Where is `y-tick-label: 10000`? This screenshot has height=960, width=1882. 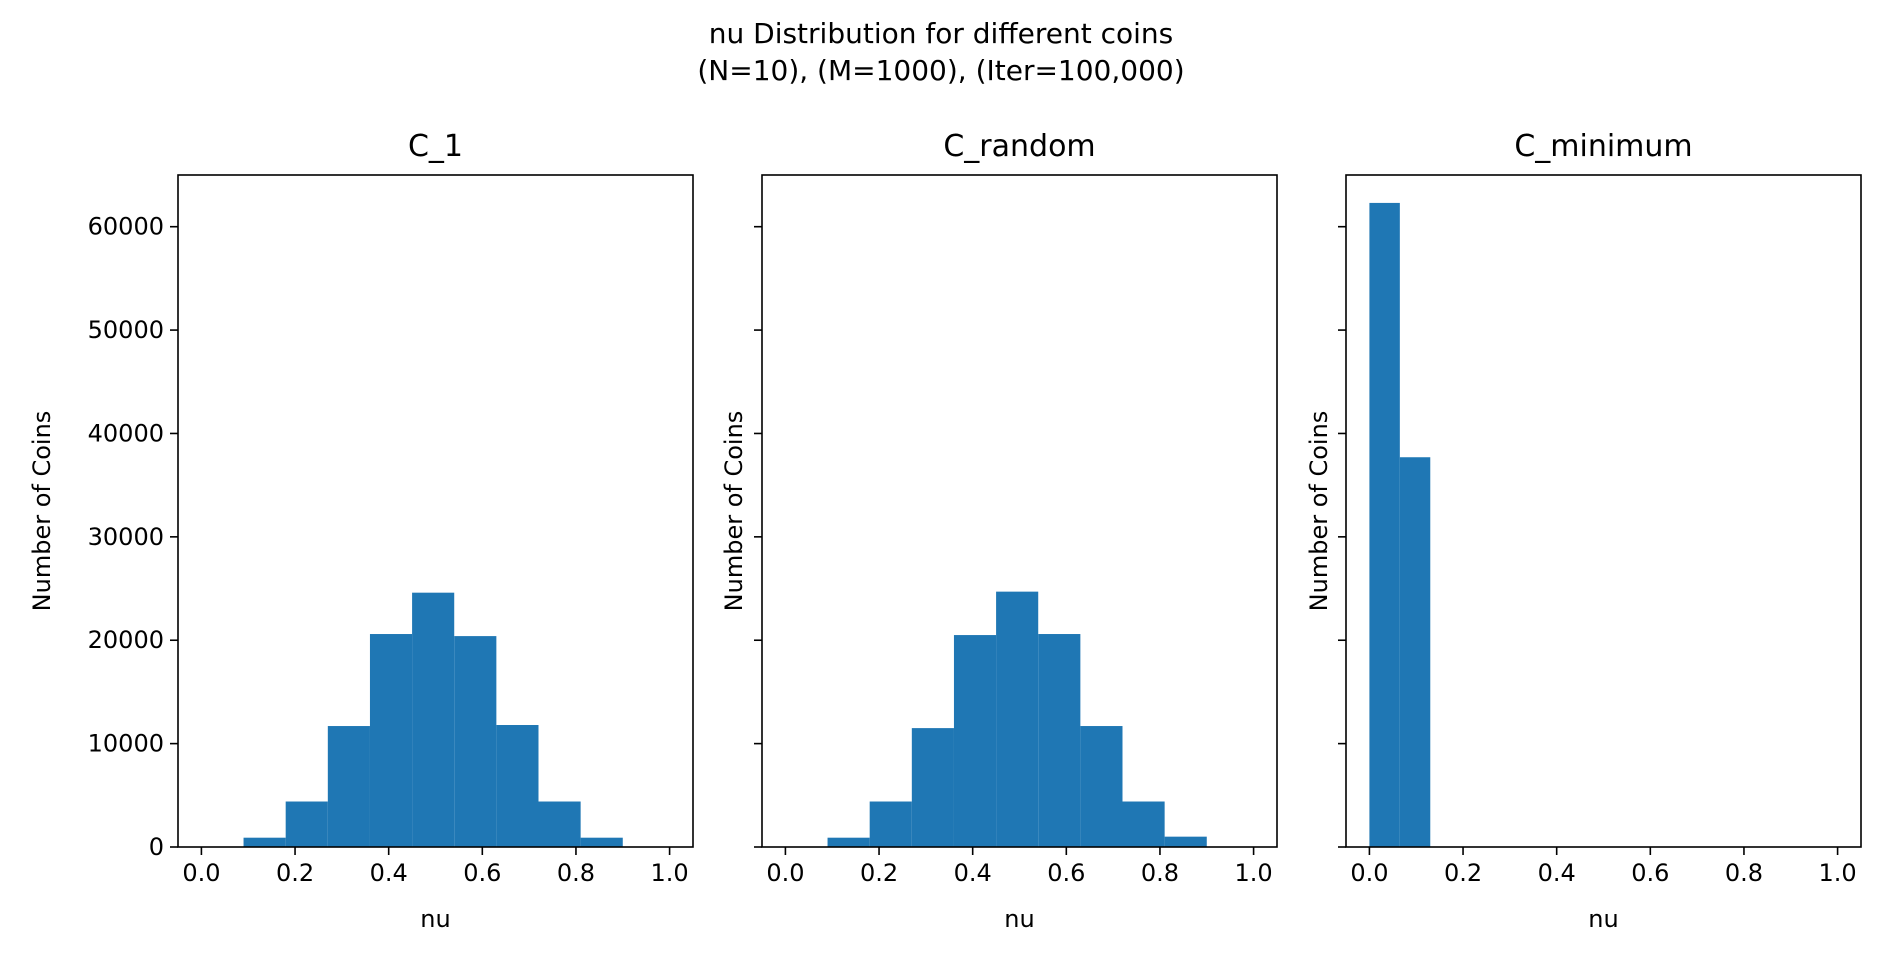 y-tick-label: 10000 is located at coordinates (126, 744).